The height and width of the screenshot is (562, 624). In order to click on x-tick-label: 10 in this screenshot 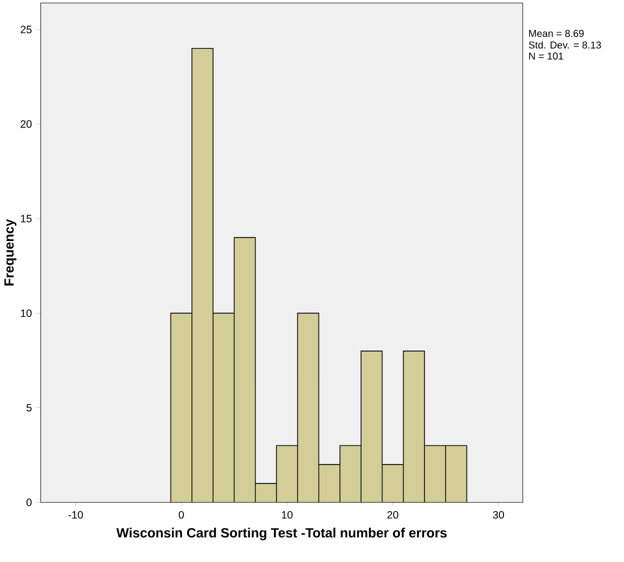, I will do `click(287, 514)`.